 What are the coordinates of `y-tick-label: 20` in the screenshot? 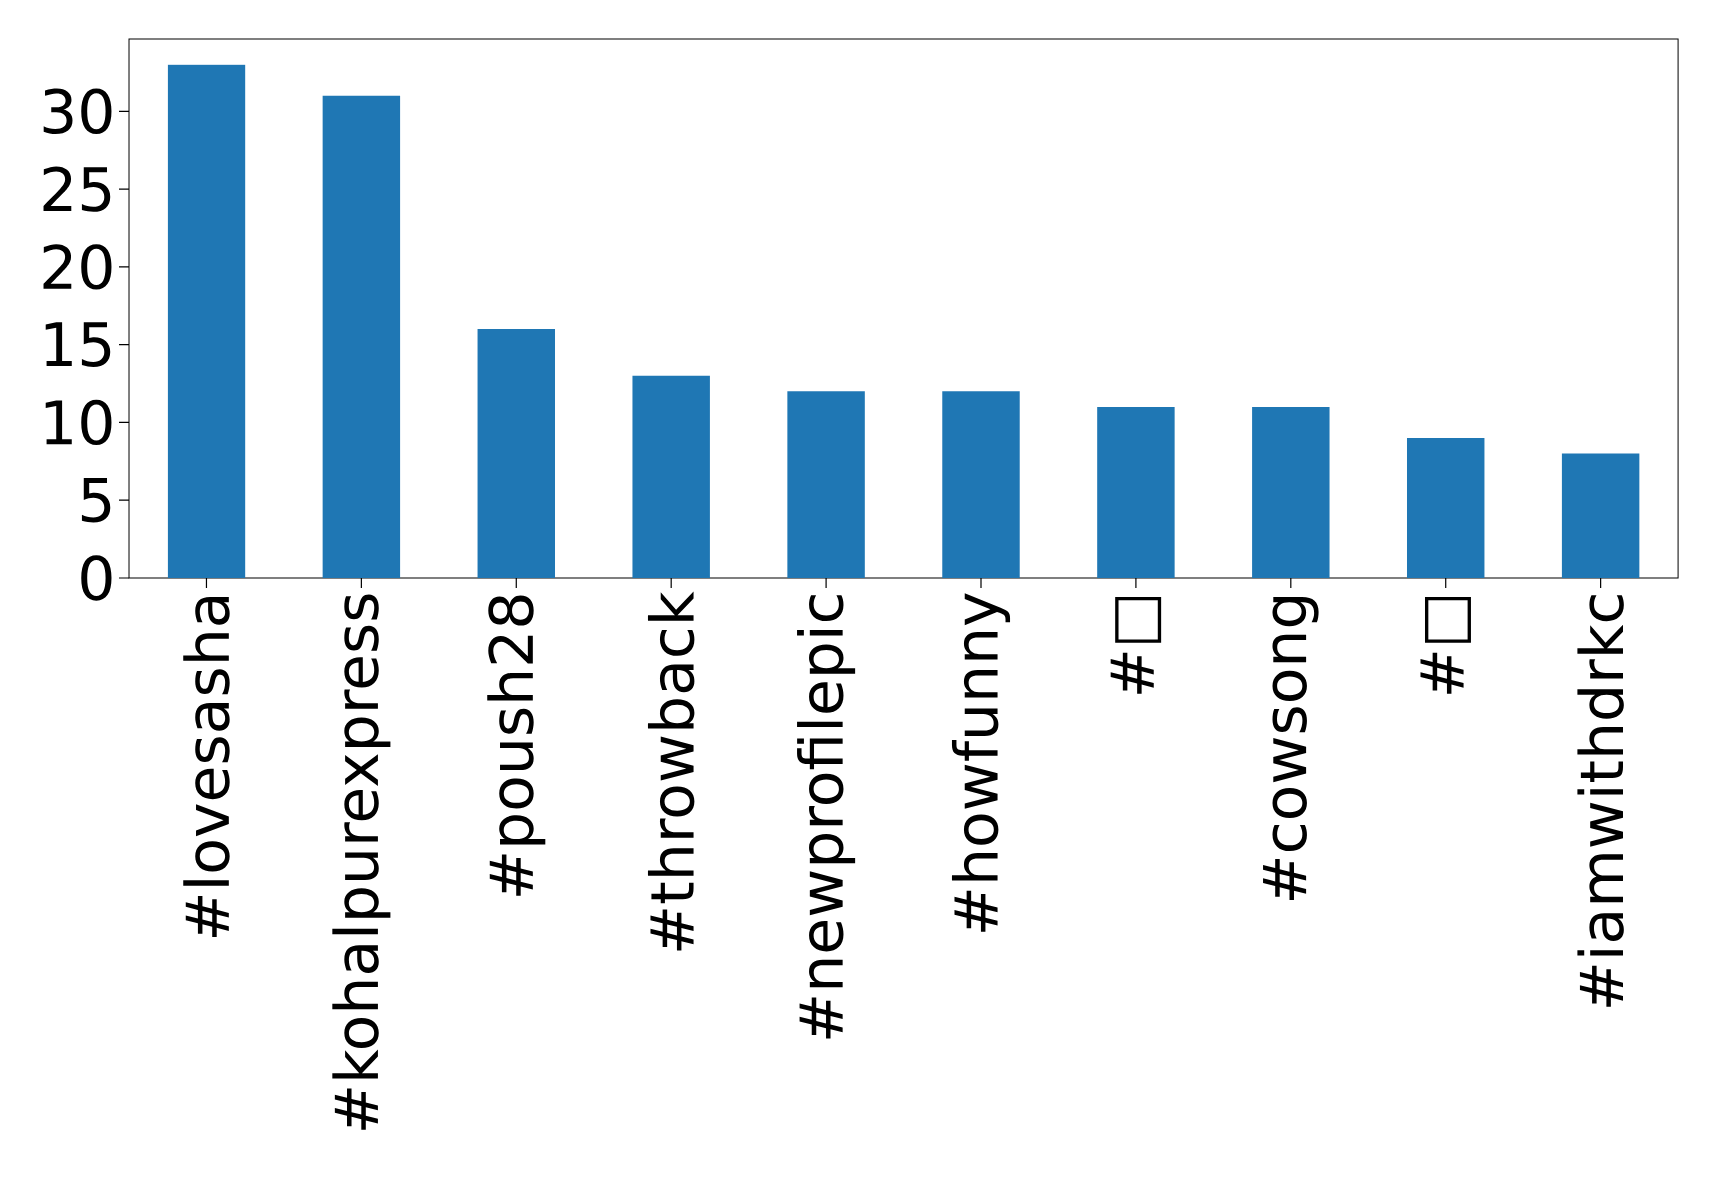 It's located at (77, 267).